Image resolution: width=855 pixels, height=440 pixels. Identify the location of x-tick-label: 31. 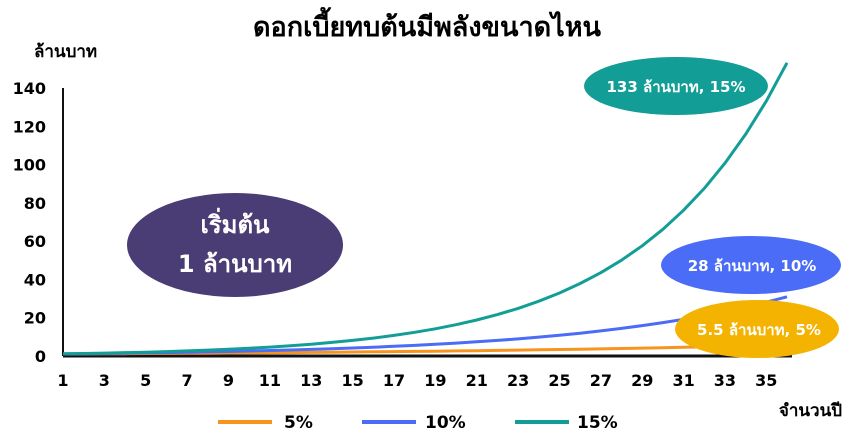
(683, 380).